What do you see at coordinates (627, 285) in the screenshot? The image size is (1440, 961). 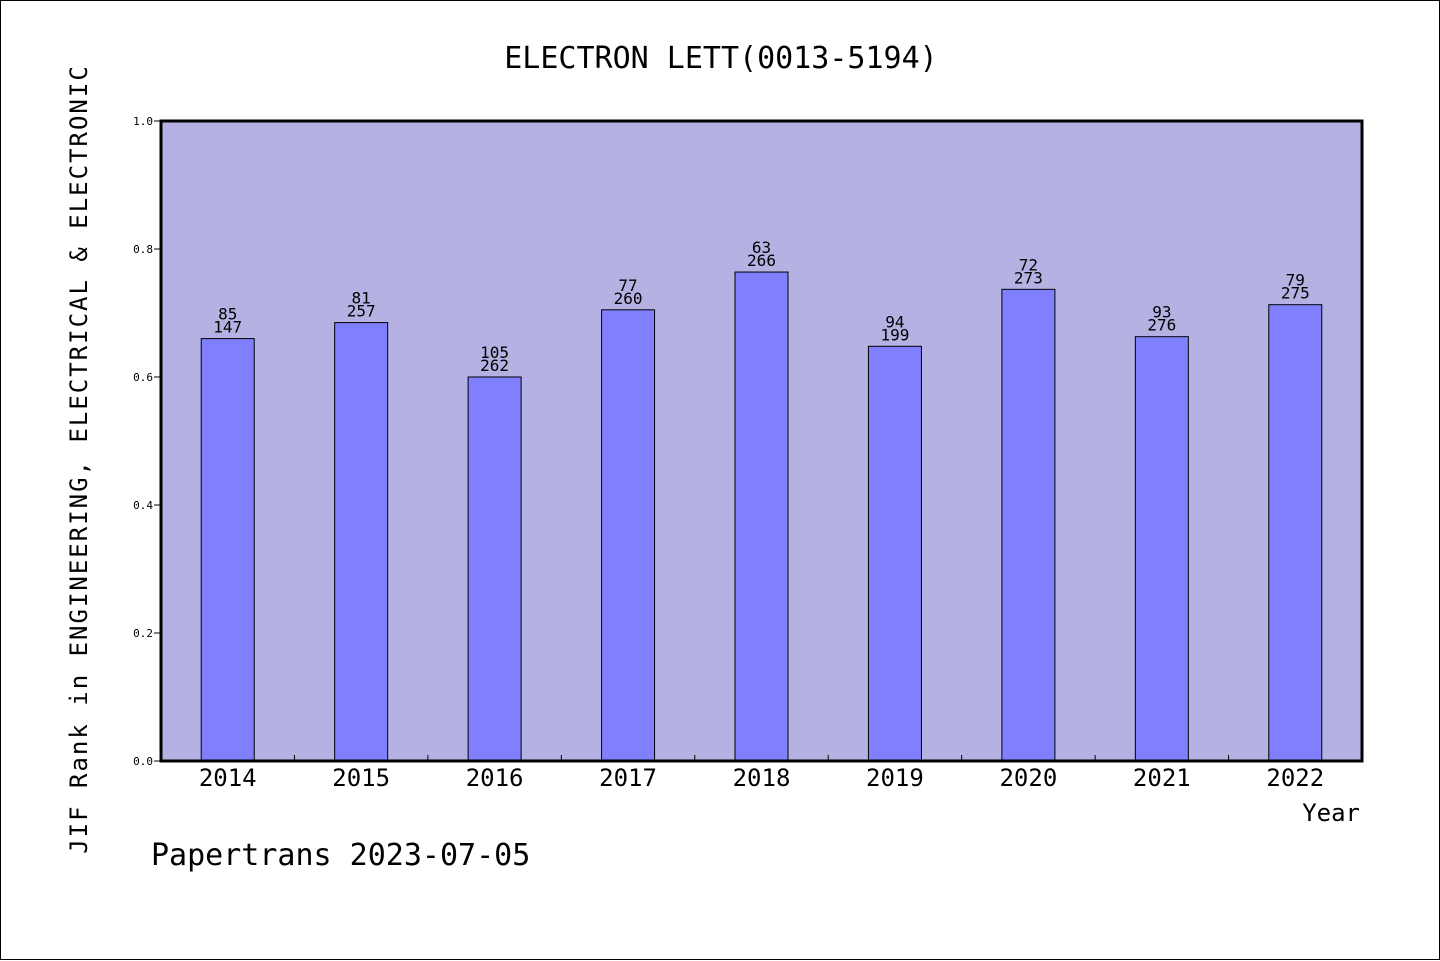 I see `bar-rank-label: 77` at bounding box center [627, 285].